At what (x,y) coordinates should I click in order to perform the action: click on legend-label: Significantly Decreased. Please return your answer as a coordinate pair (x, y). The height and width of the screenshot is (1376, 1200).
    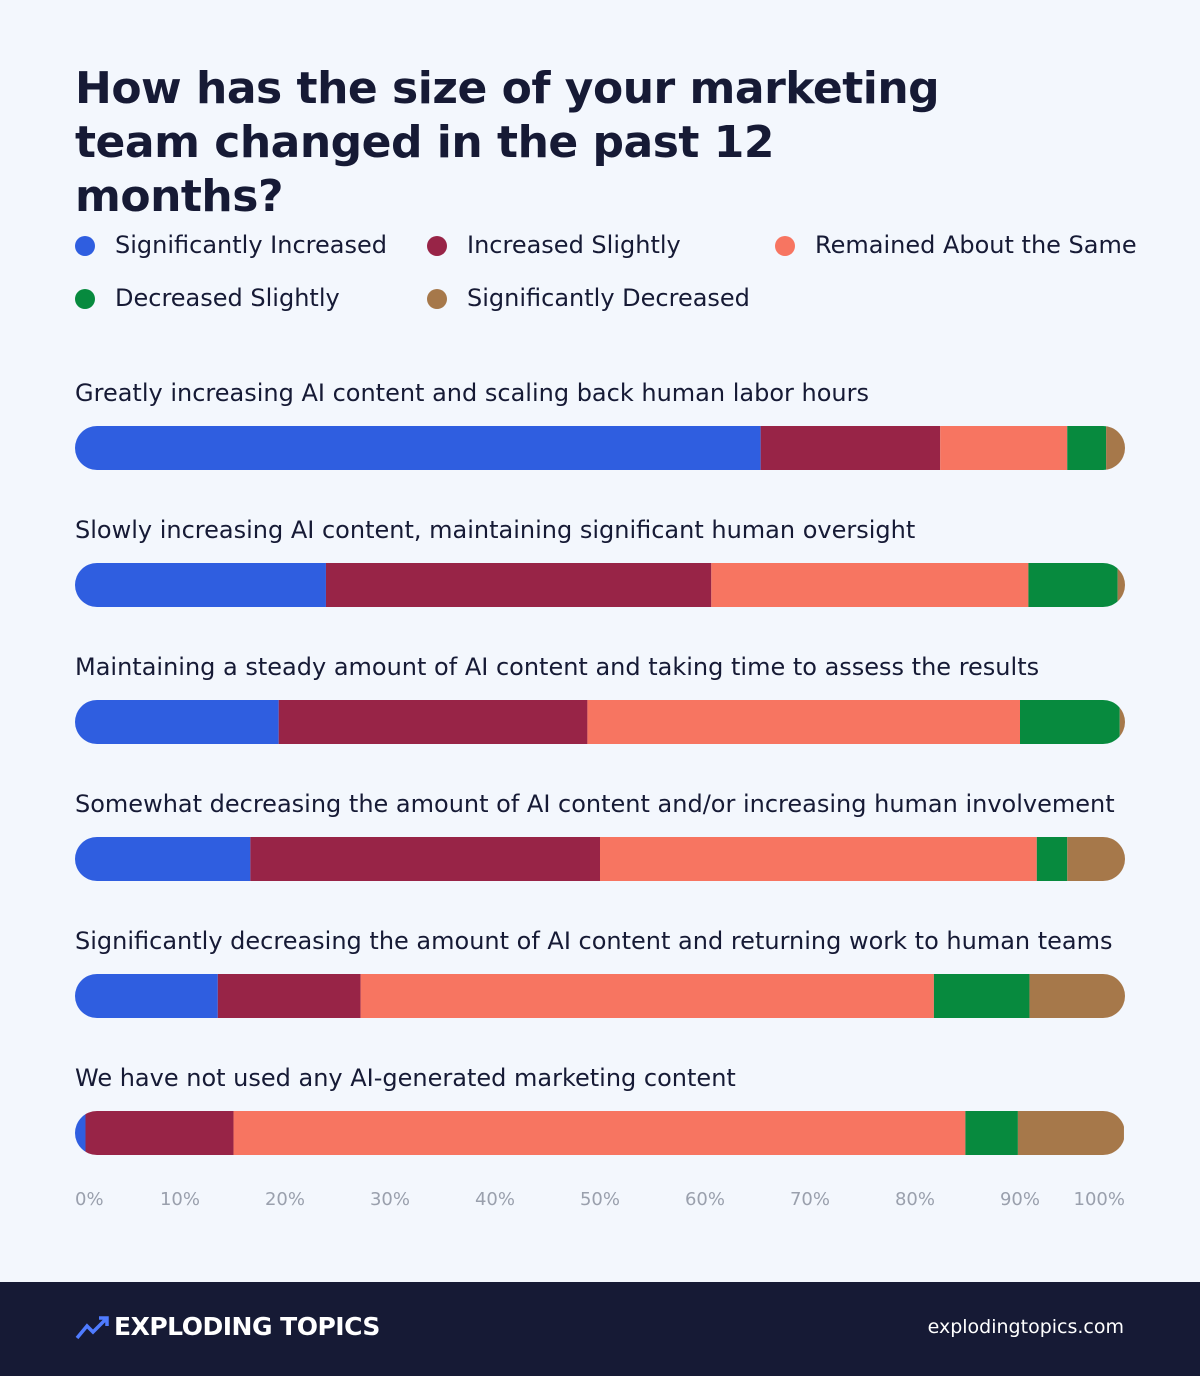
    Looking at the image, I should click on (608, 298).